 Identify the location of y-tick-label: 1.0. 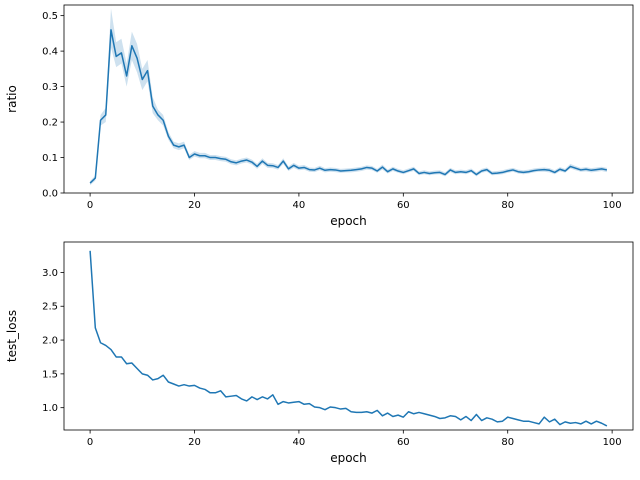
(50, 408).